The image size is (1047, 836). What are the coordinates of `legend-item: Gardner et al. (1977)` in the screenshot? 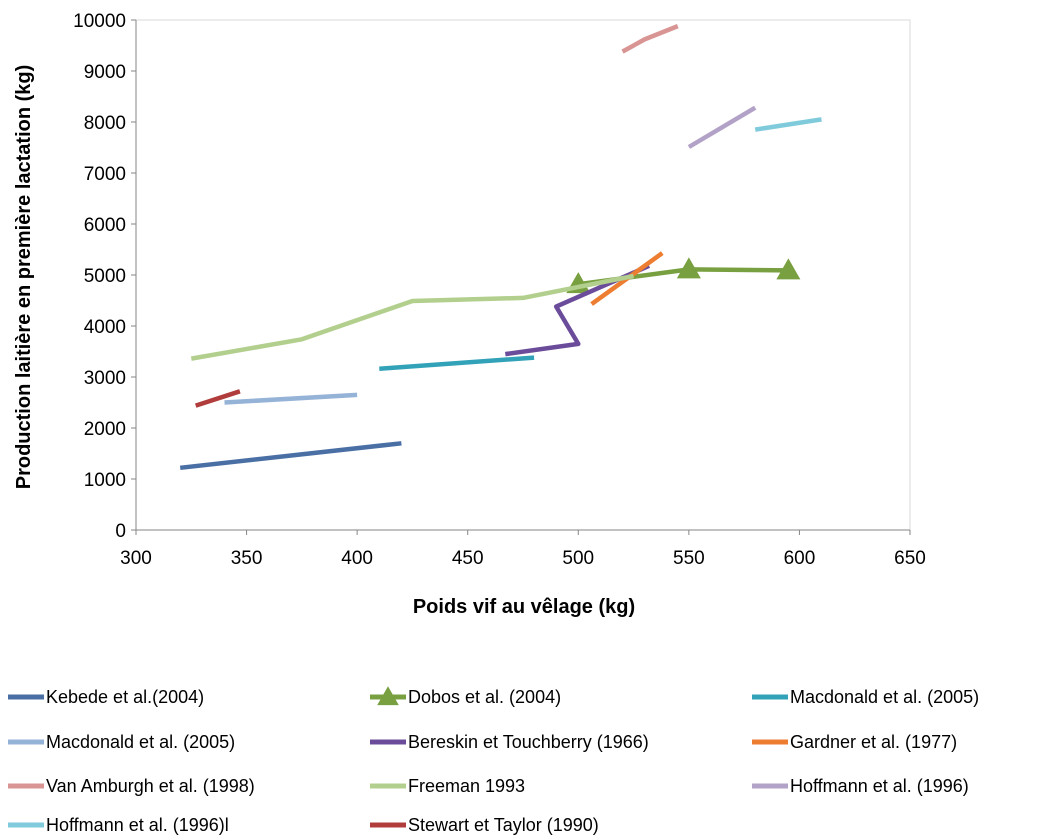 It's located at (854, 742).